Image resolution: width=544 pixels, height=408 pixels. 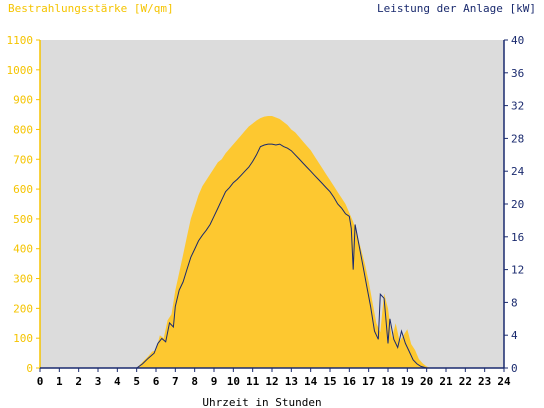 I want to click on left-tick-label: 1000, so click(x=20, y=70).